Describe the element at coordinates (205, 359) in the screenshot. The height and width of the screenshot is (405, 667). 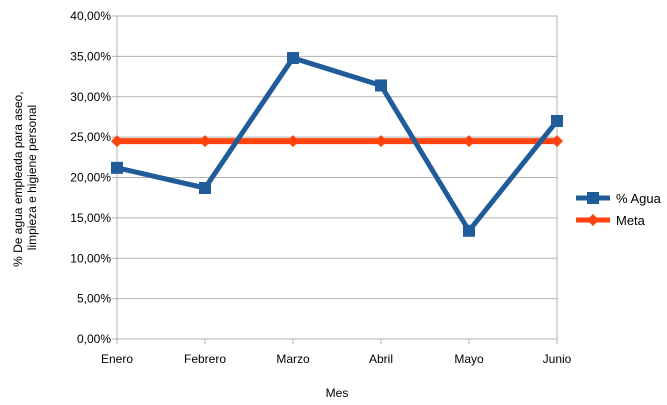
I see `x-tick-label: Febrero` at that location.